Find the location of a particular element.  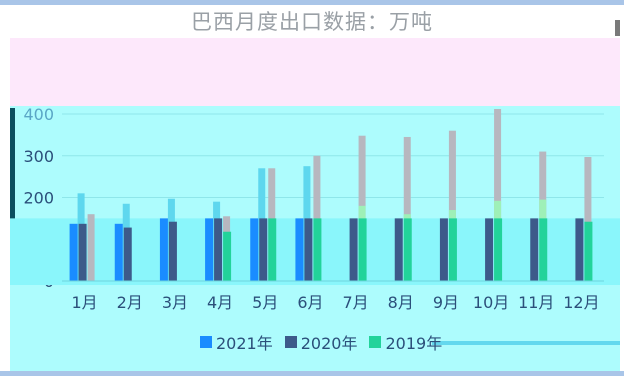

legend-item-2021: 2021年 is located at coordinates (236, 342).